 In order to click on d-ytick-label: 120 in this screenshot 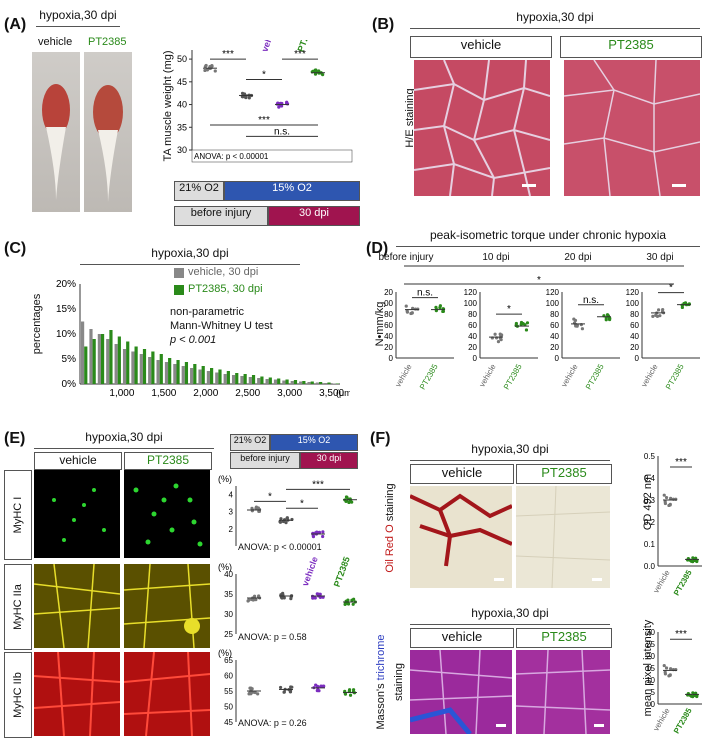, I will do `click(553, 292)`.